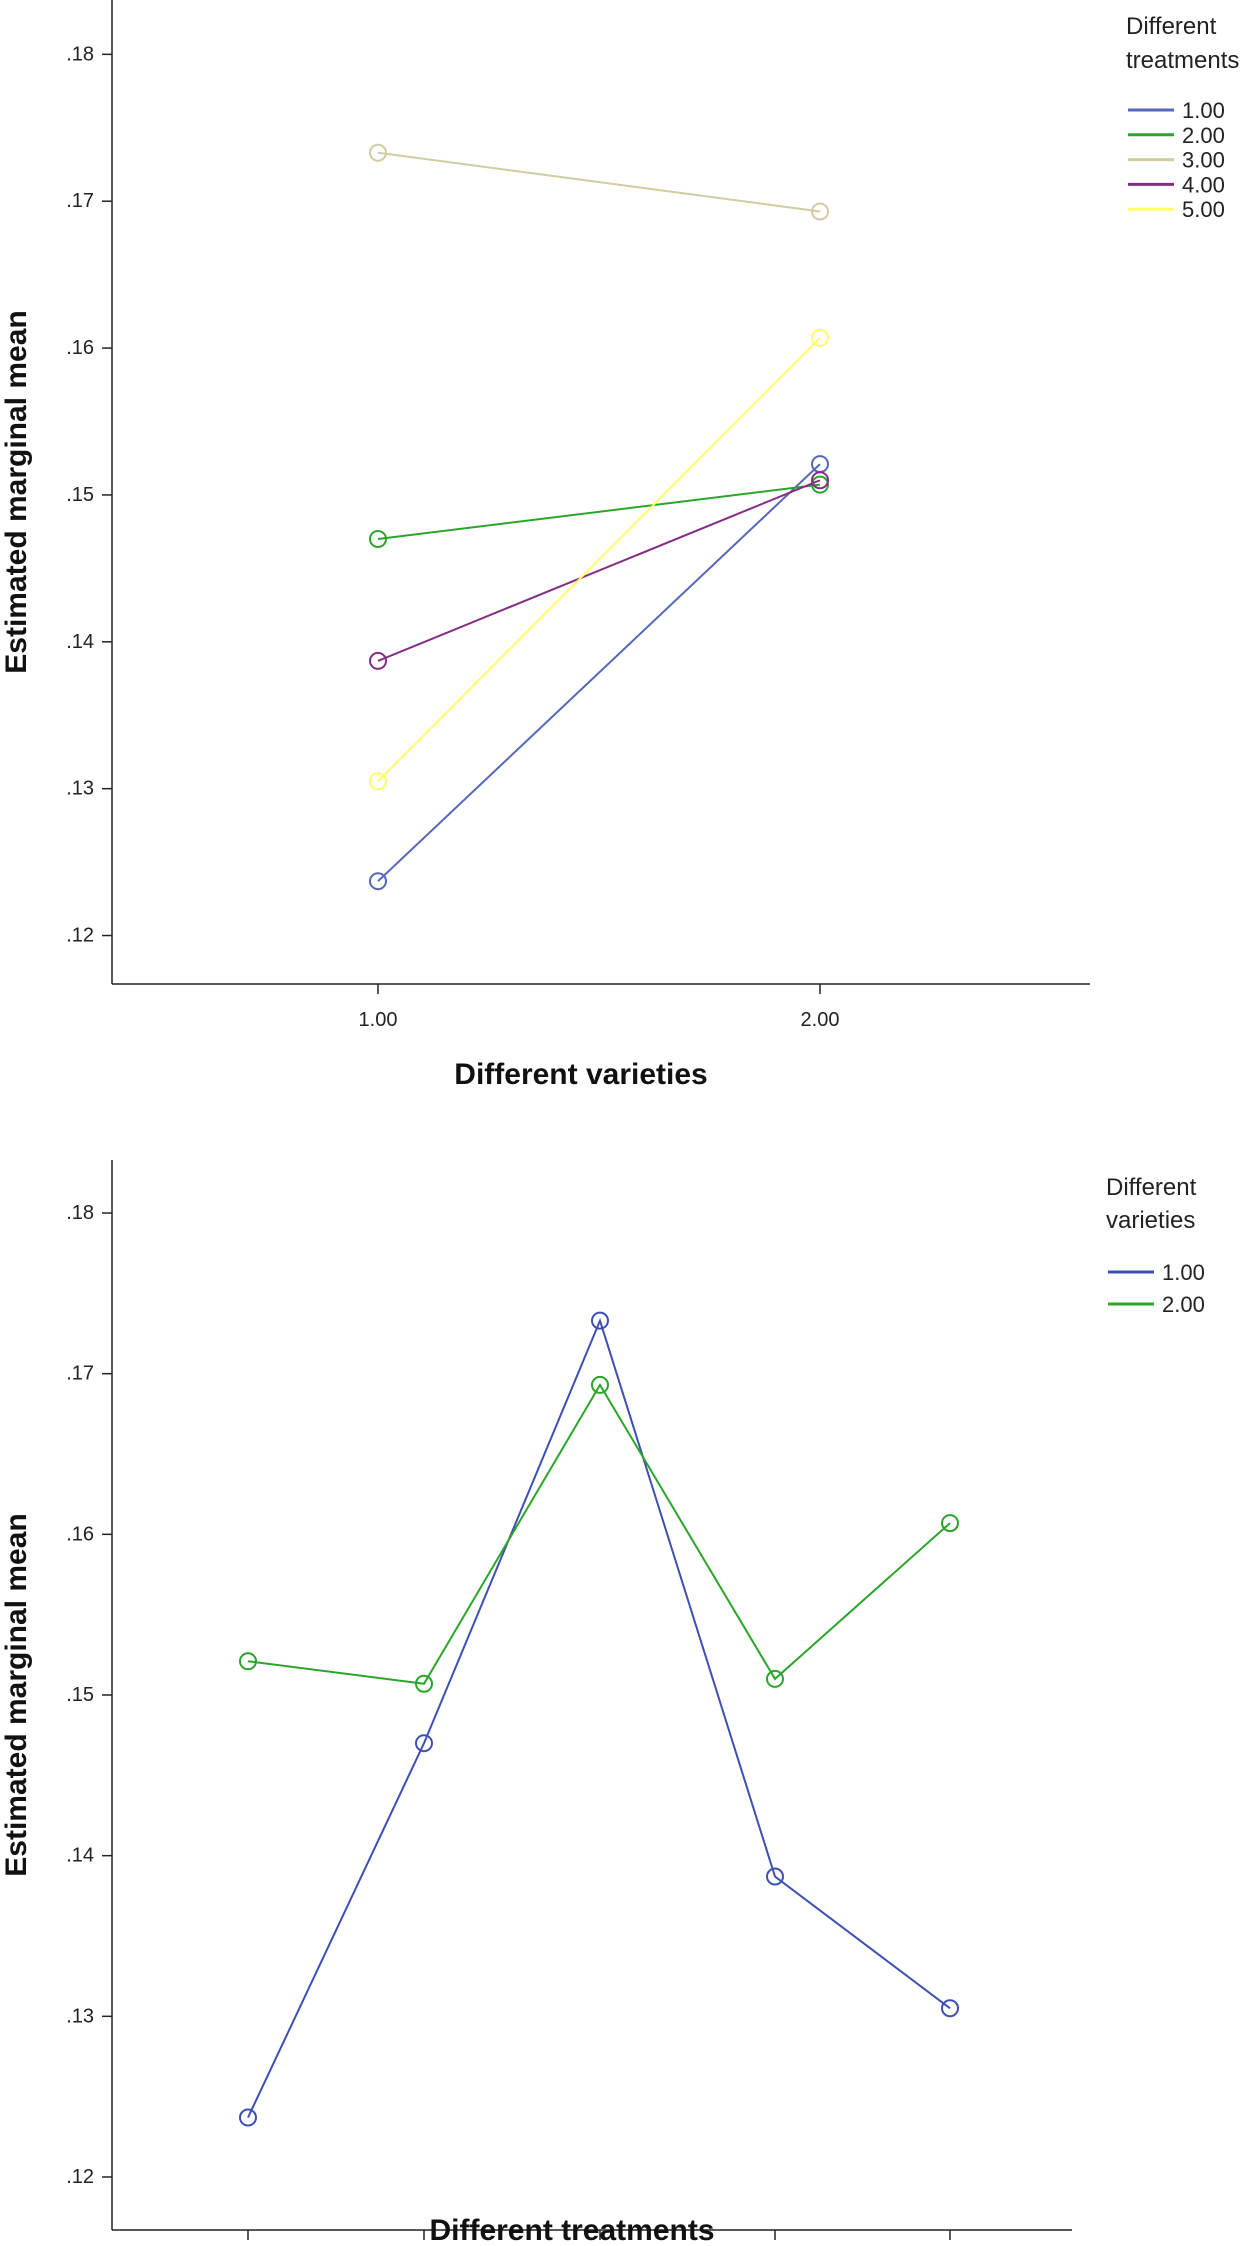 This screenshot has width=1256, height=2246. What do you see at coordinates (571, 2230) in the screenshot?
I see `x-axis-title: Different treatments` at bounding box center [571, 2230].